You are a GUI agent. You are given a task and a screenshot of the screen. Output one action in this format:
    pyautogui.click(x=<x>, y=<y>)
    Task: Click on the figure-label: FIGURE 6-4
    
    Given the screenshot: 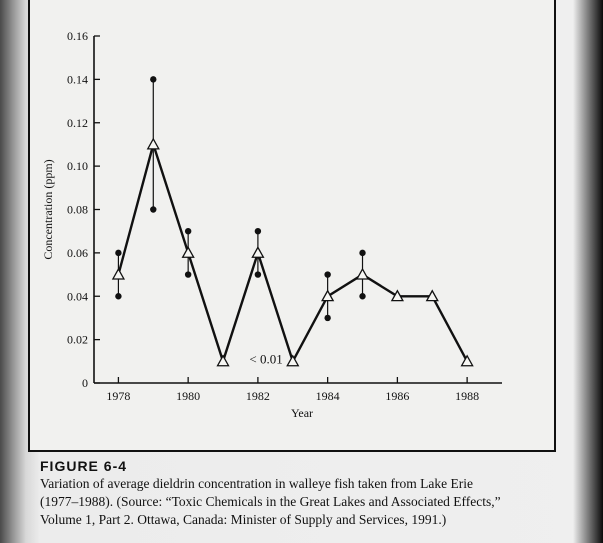 What is the action you would take?
    pyautogui.click(x=84, y=466)
    